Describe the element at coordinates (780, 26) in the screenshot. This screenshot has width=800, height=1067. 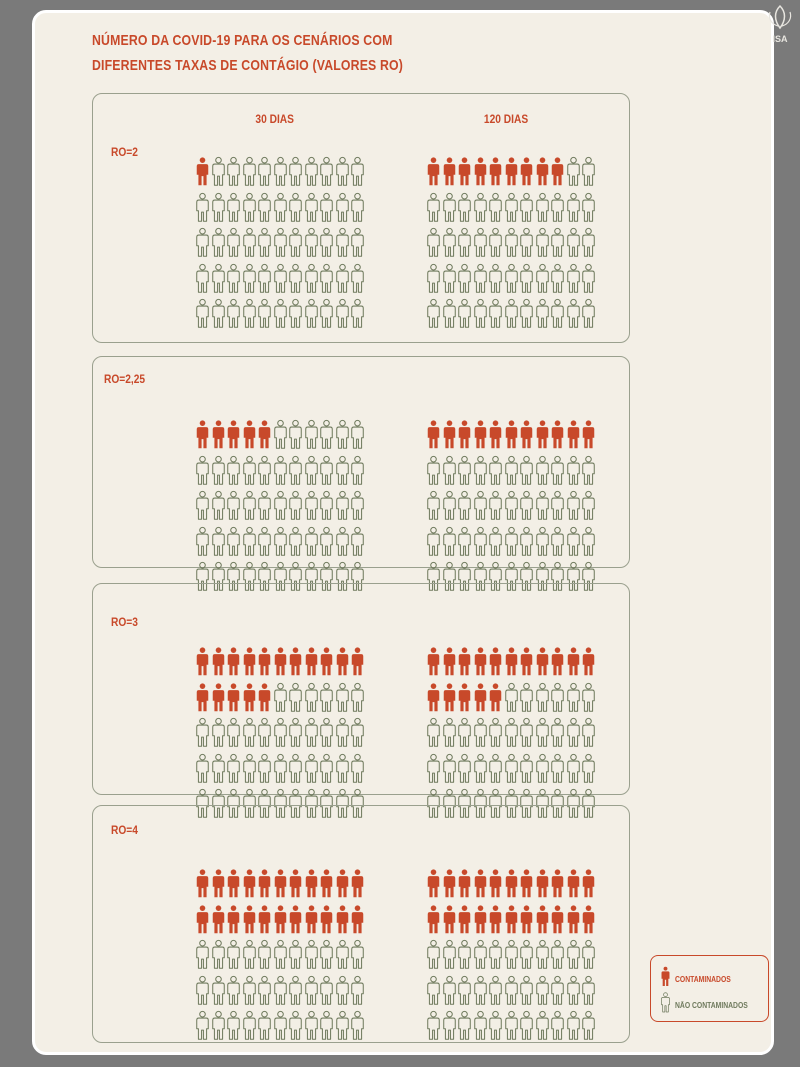
I see `isa-logo: ISA` at that location.